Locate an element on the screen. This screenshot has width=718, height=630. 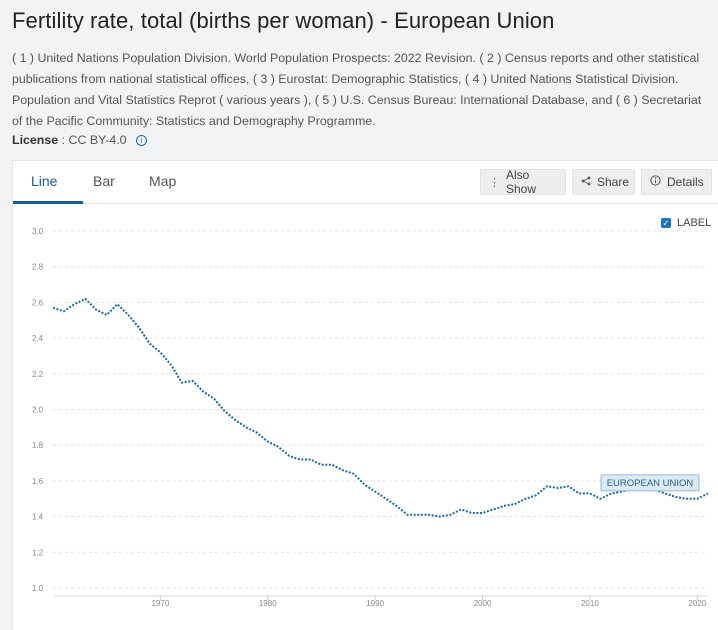
y-tick-label: 2.6 is located at coordinates (38, 302).